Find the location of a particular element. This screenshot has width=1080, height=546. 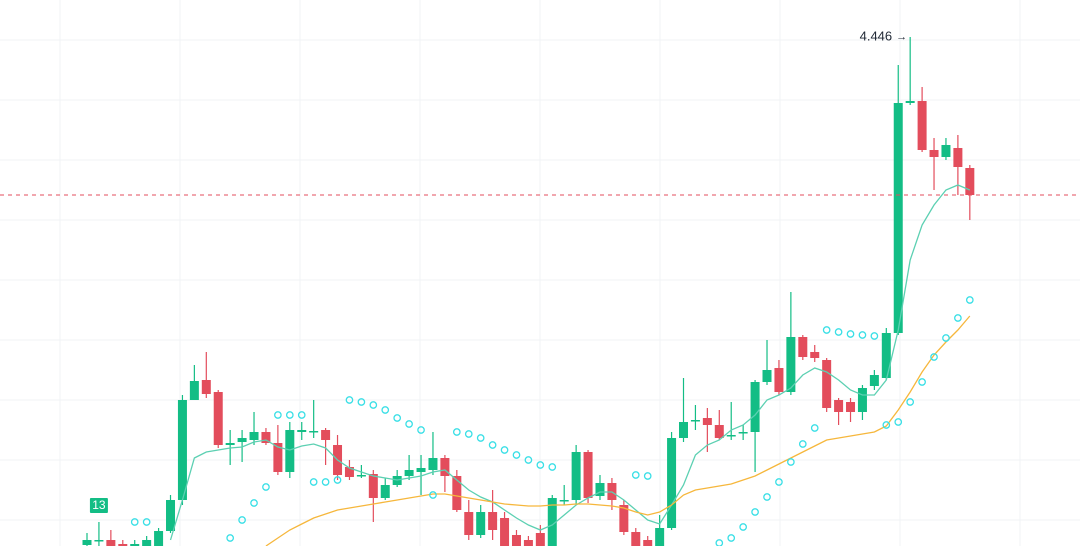

high-arrow: → is located at coordinates (901, 37).